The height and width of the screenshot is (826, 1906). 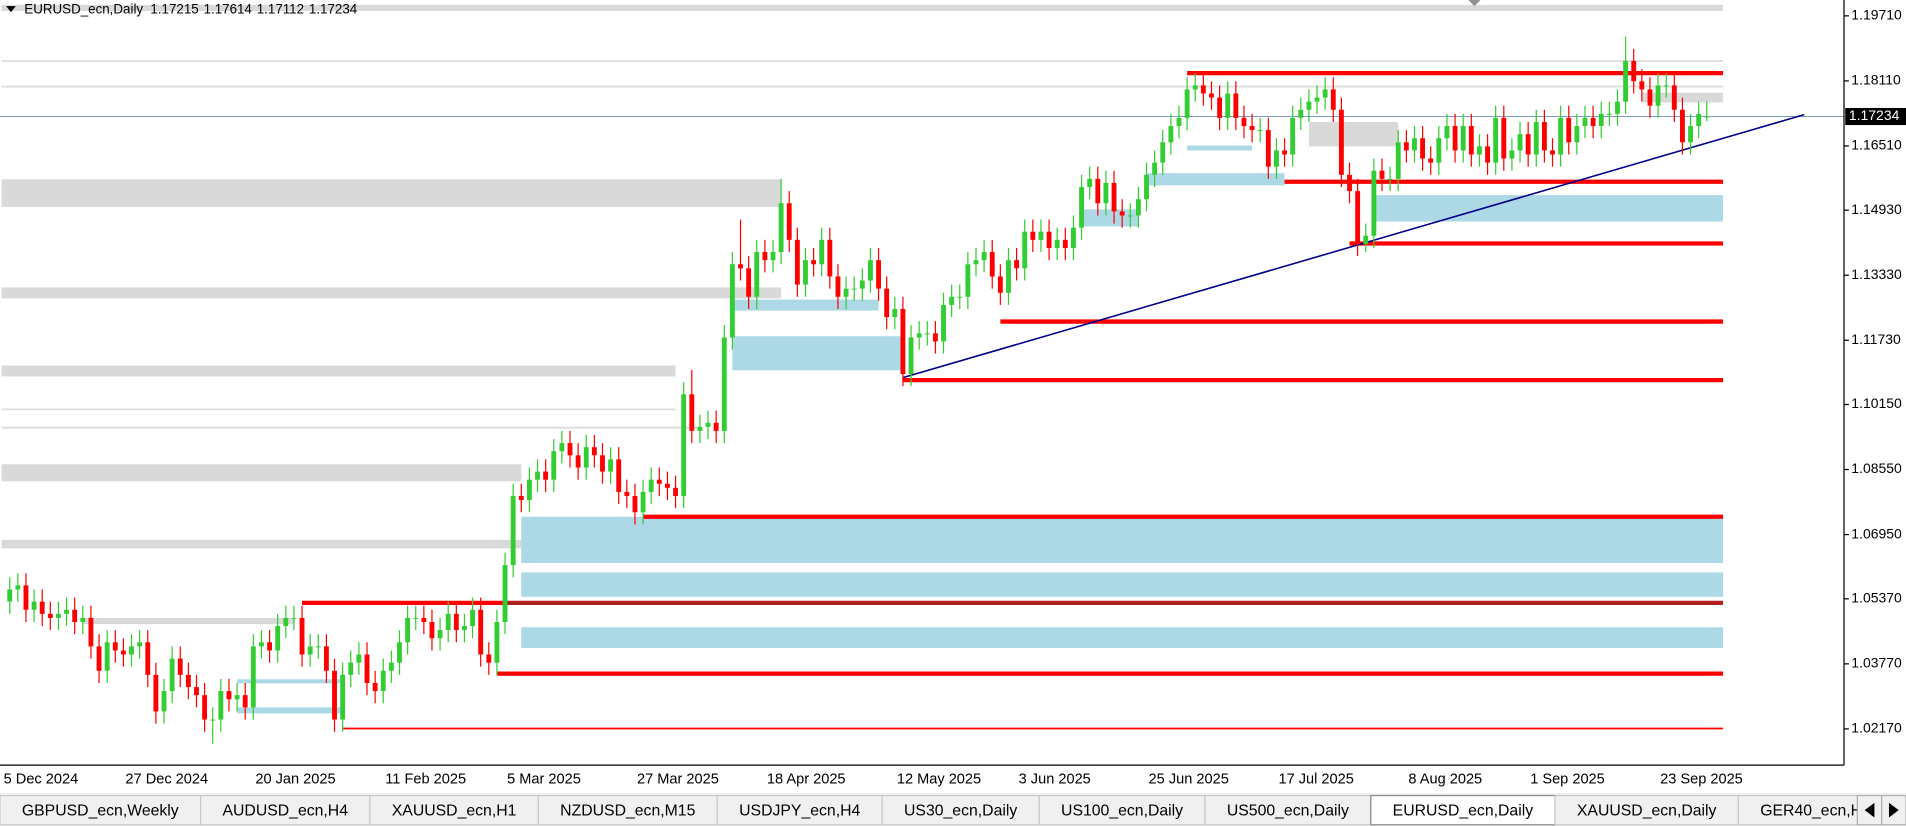 I want to click on y-tick-label: 1.06950, so click(x=1876, y=533).